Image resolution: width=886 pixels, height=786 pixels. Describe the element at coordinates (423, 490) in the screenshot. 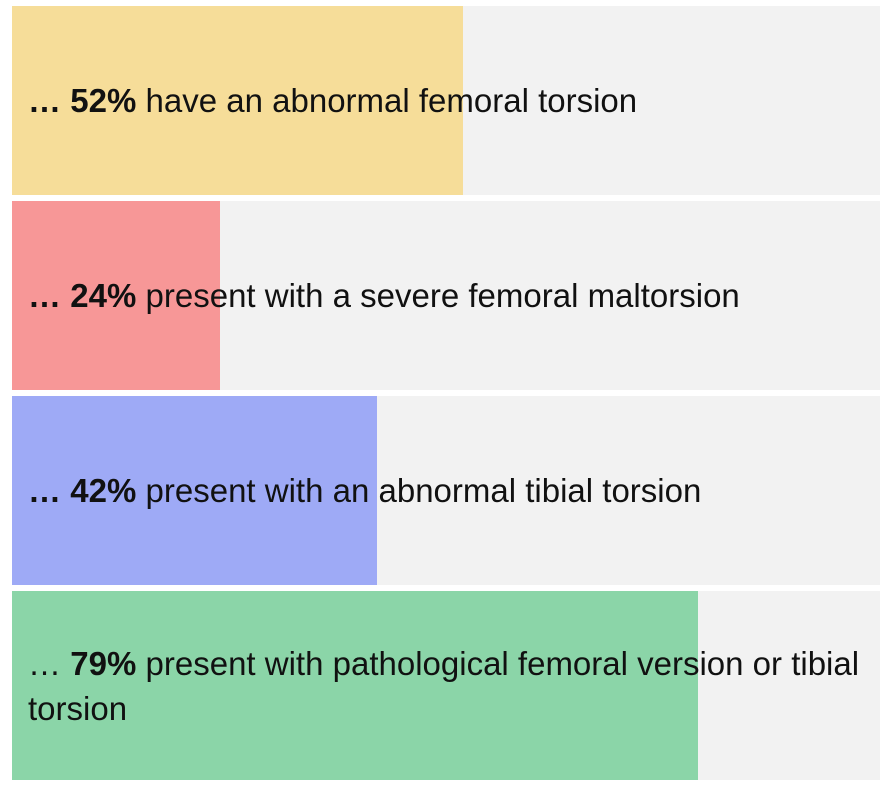

I see `category-label: present with an abnormal tibial torsion` at that location.